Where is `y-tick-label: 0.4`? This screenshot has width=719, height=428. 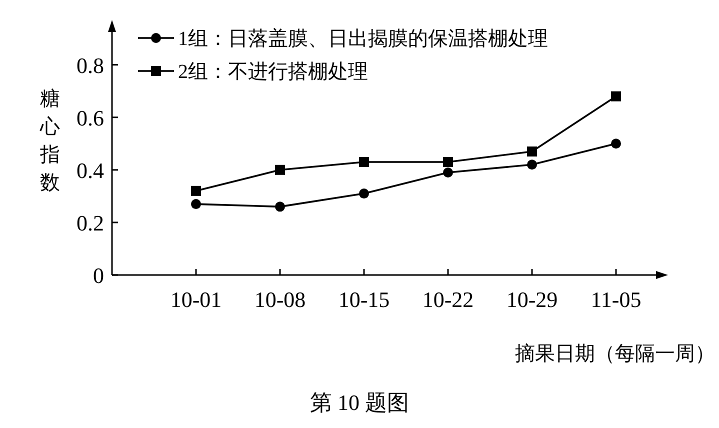 y-tick-label: 0.4 is located at coordinates (90, 170).